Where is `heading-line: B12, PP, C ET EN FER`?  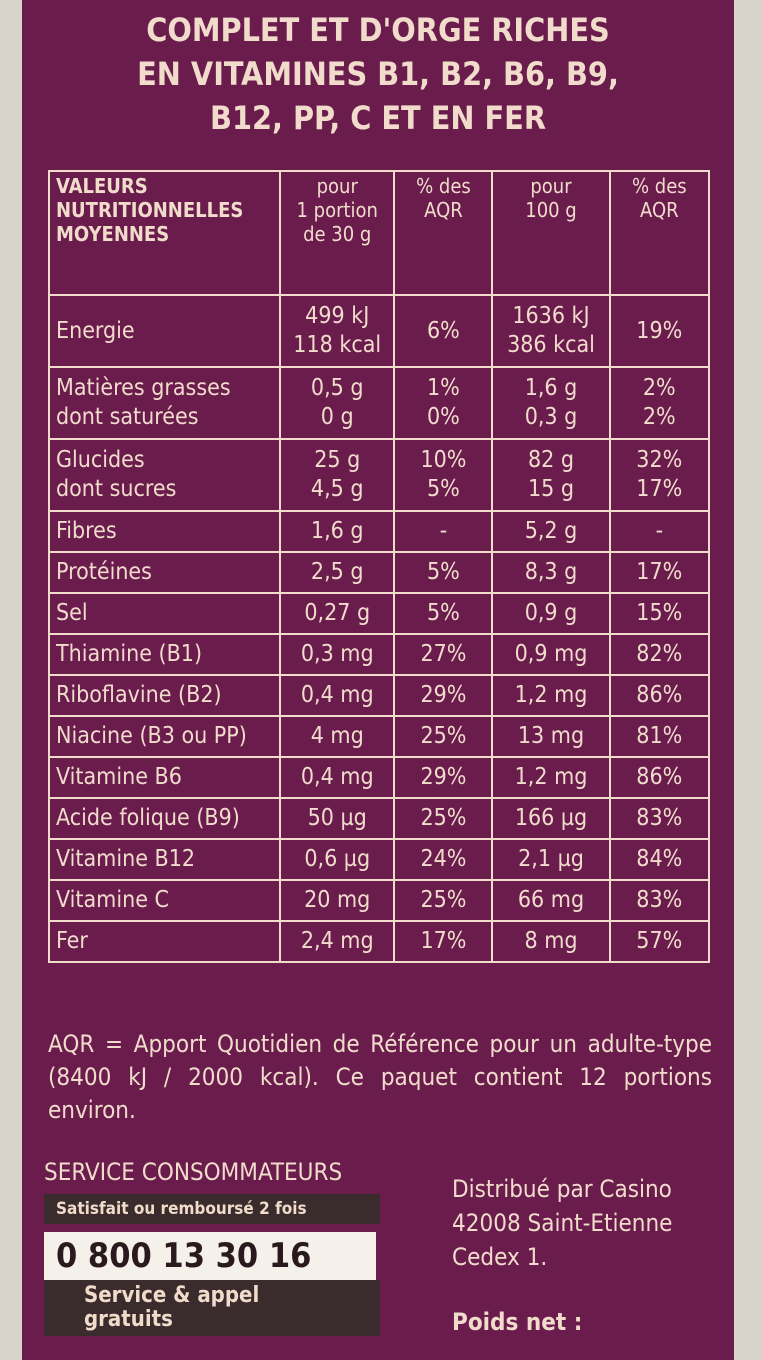 heading-line: B12, PP, C ET EN FER is located at coordinates (378, 118).